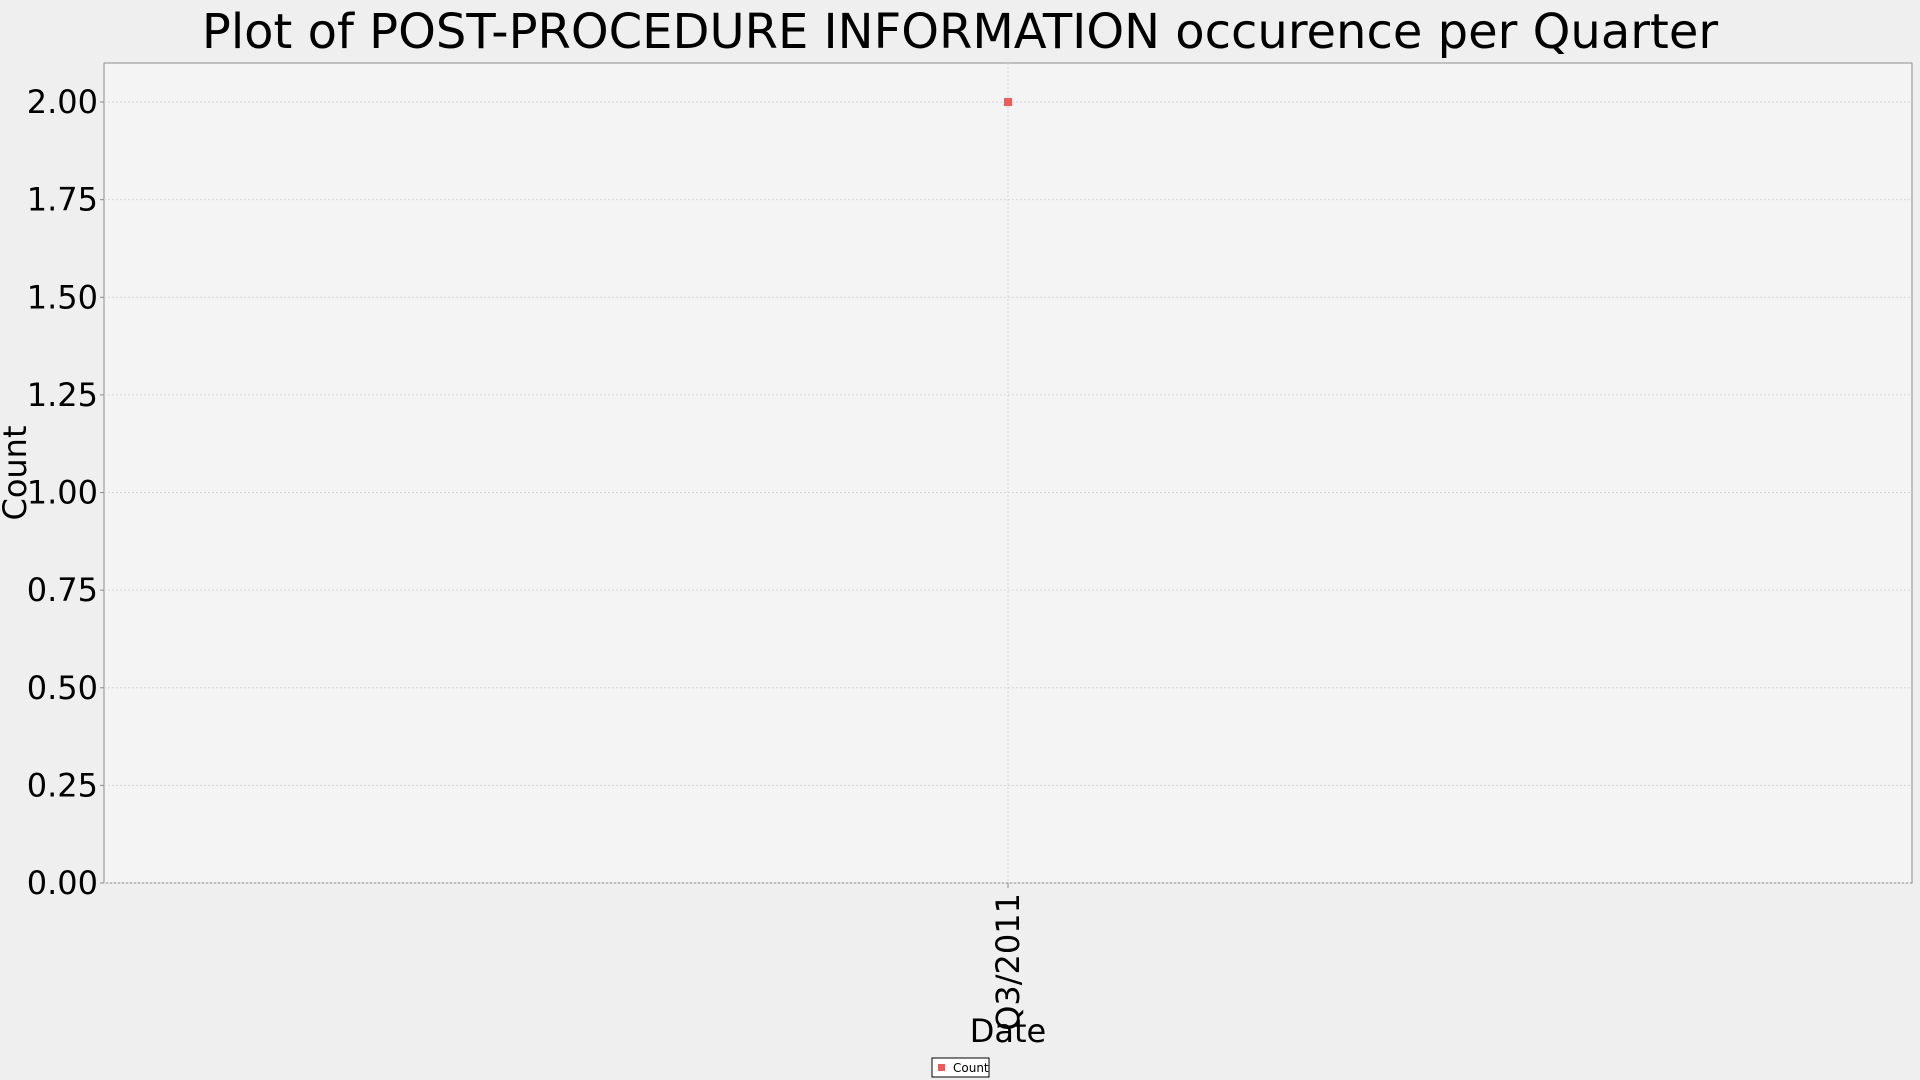 This screenshot has width=1920, height=1080. What do you see at coordinates (62, 883) in the screenshot?
I see `y-tick-label: 0.00` at bounding box center [62, 883].